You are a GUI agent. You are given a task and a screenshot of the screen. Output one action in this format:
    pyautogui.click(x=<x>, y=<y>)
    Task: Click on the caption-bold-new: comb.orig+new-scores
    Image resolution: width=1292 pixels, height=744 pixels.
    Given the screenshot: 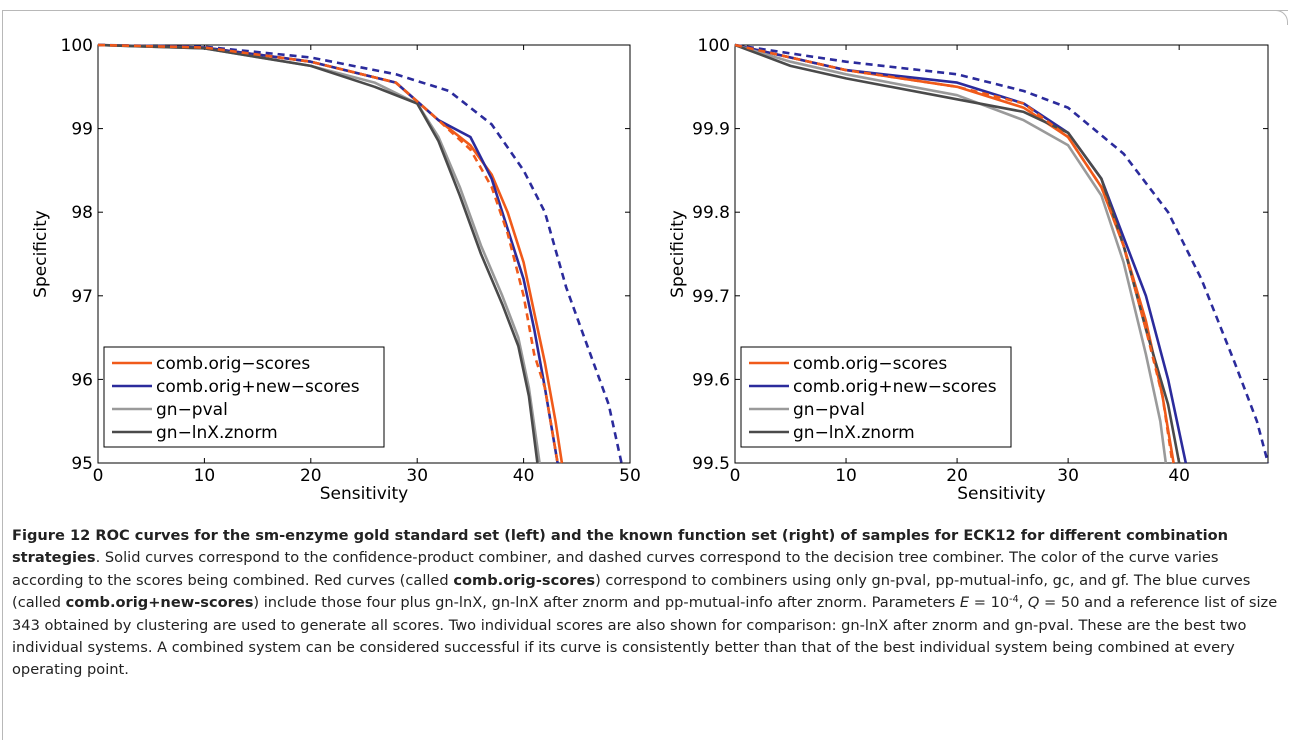 What is the action you would take?
    pyautogui.click(x=159, y=603)
    